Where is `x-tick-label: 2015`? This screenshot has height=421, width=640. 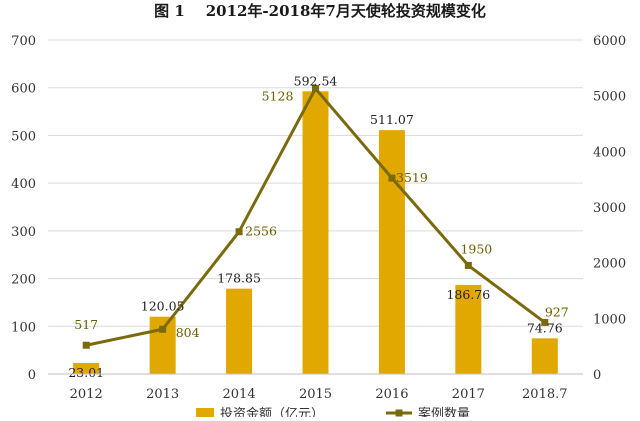
x-tick-label: 2015 is located at coordinates (315, 394).